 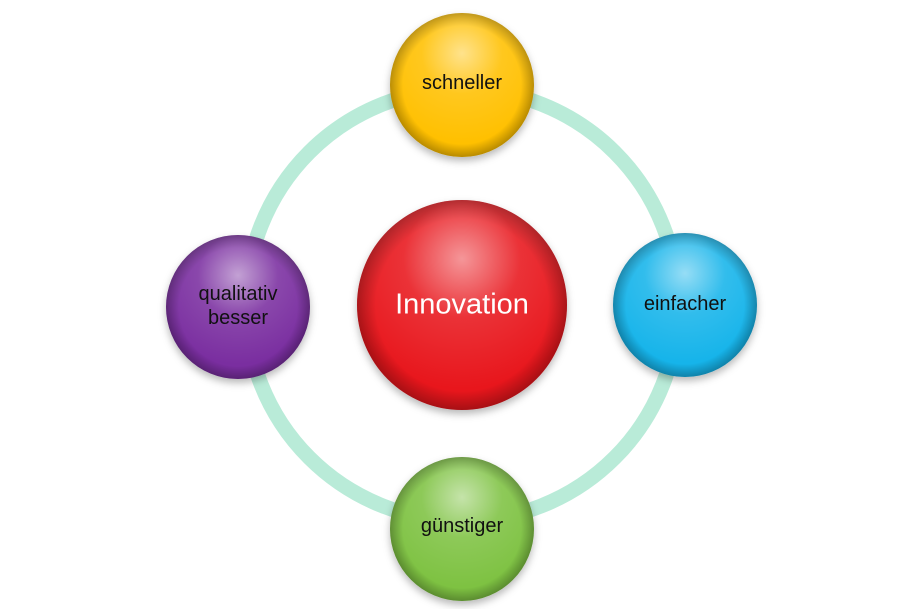 I want to click on node-label-line: qualitativ, so click(x=238, y=294).